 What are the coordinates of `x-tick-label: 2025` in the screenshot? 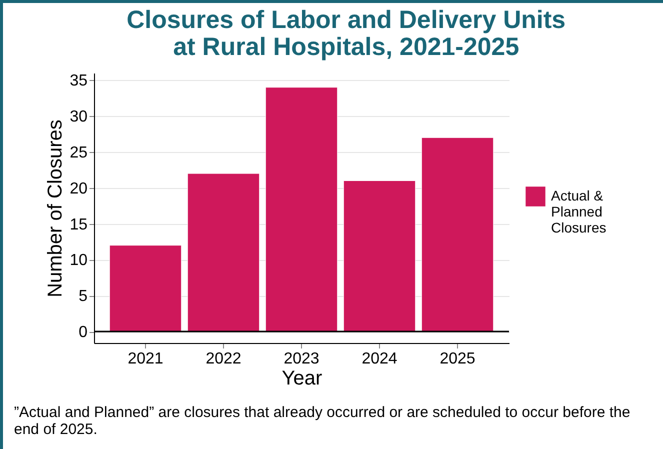 It's located at (458, 359).